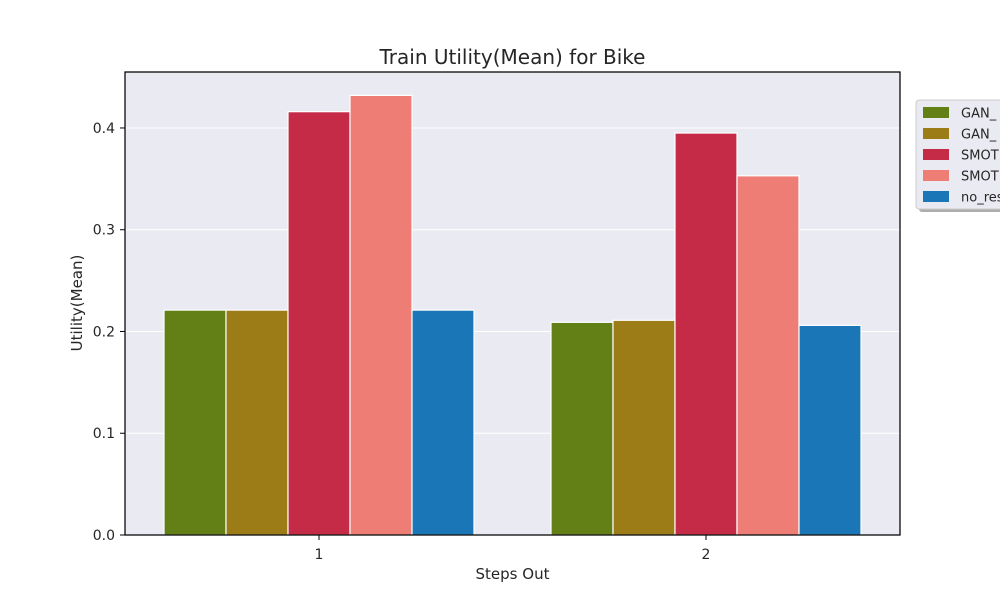 This screenshot has height=600, width=1000. I want to click on legend: GAN_ GAN_ SMOT SMOT no_res, so click(957, 155).